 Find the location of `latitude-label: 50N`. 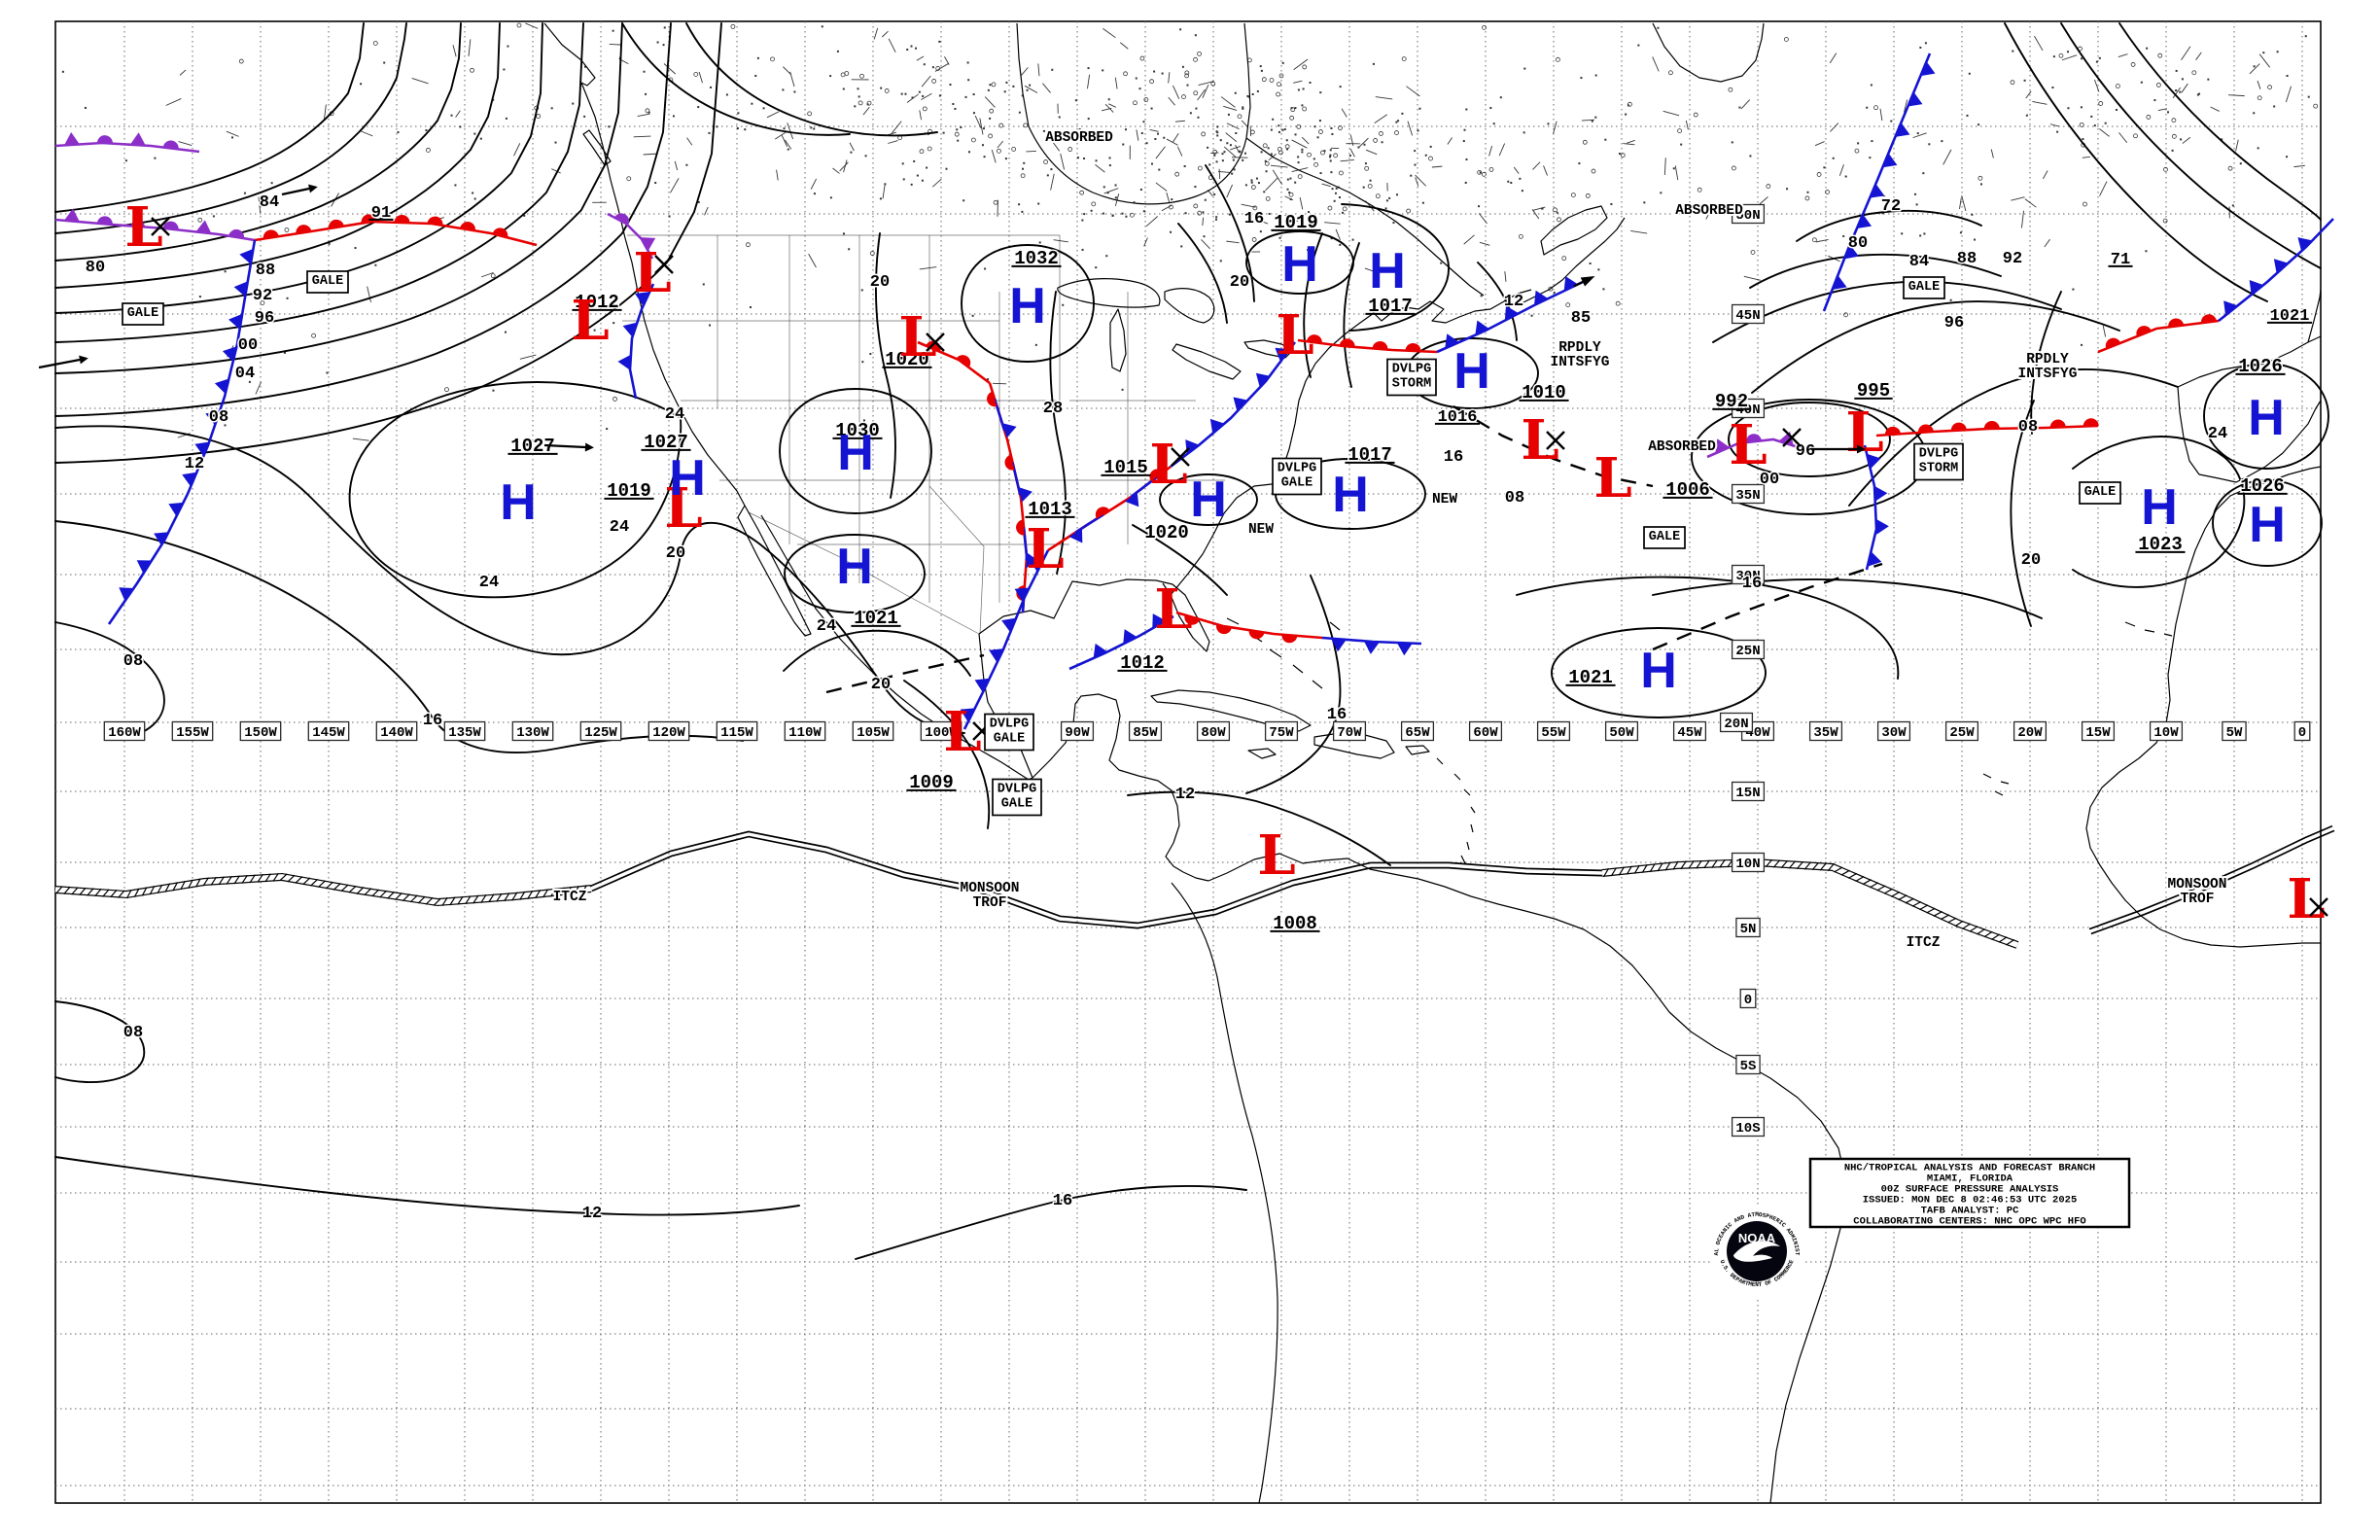

latitude-label: 50N is located at coordinates (1748, 214).